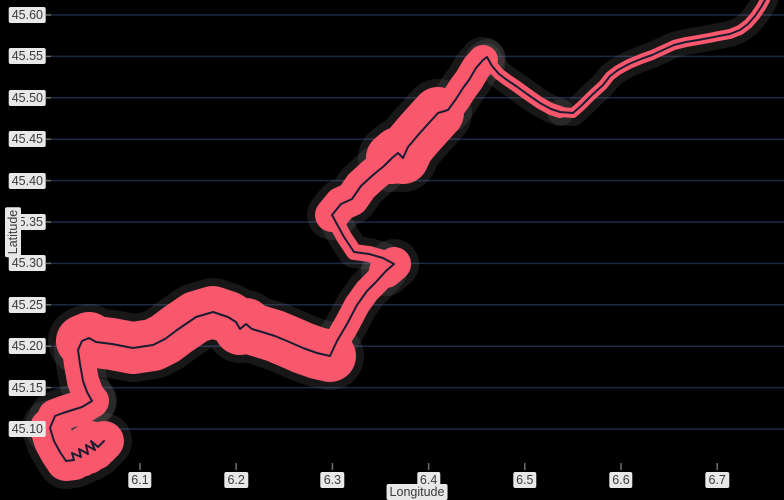 Image resolution: width=784 pixels, height=500 pixels. What do you see at coordinates (417, 492) in the screenshot?
I see `x-axis-title: Longitude` at bounding box center [417, 492].